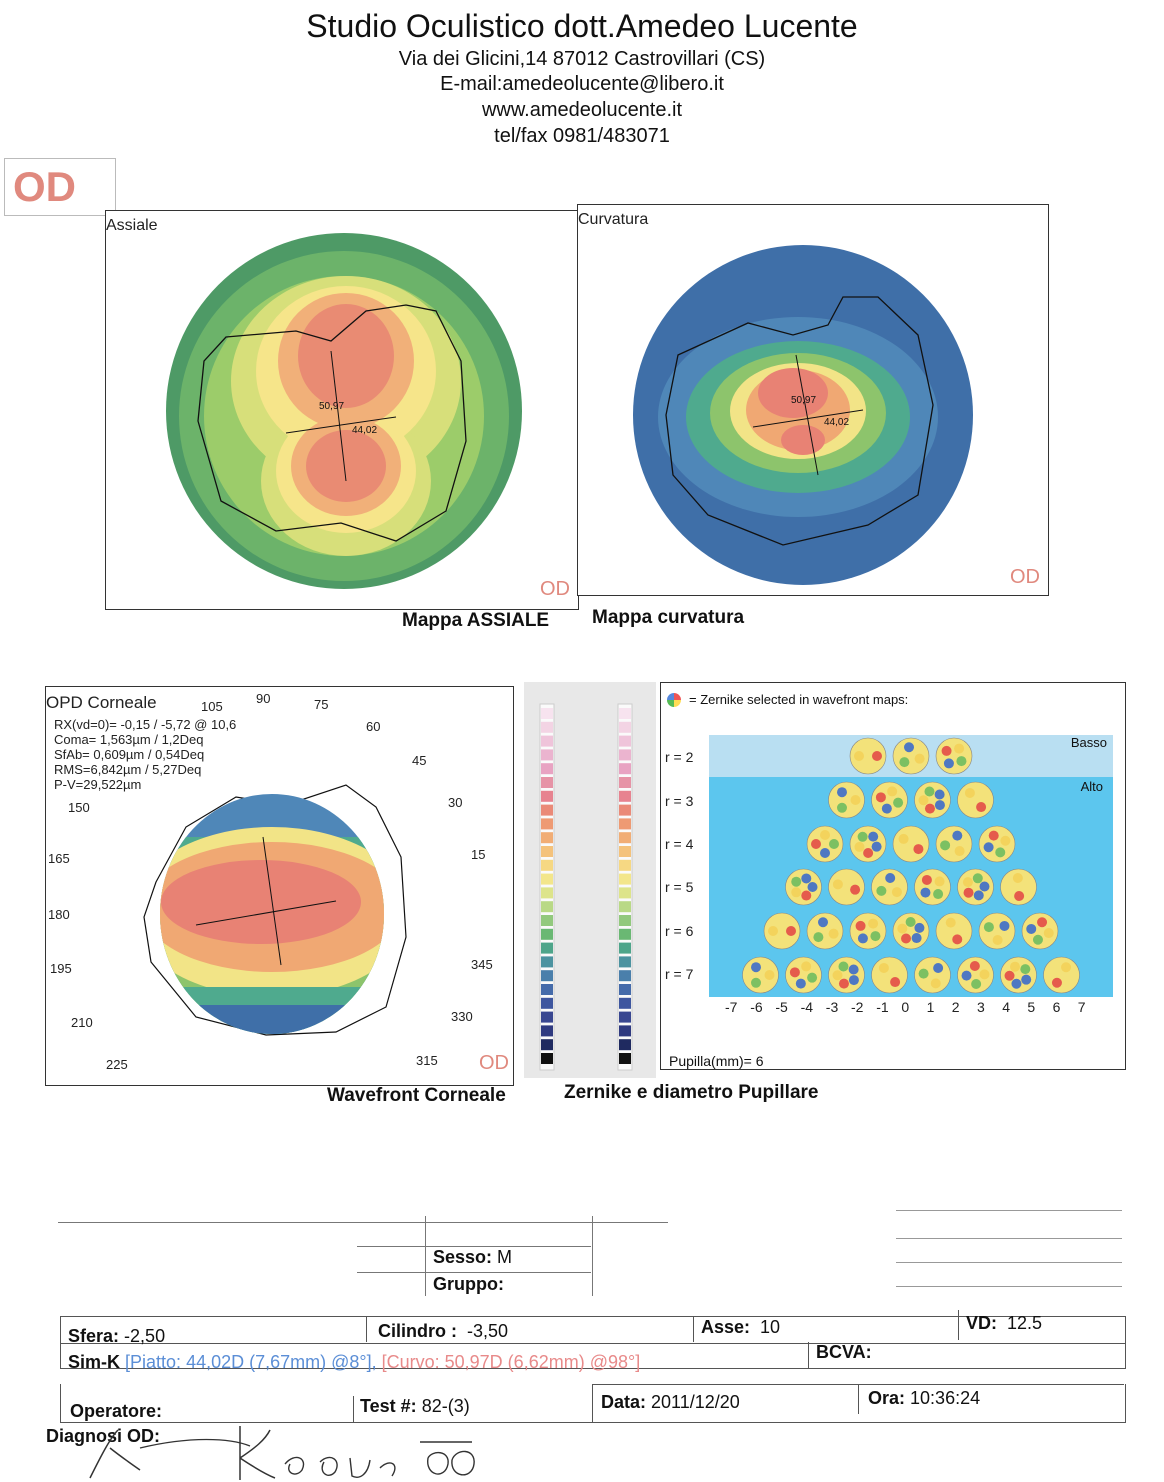 This screenshot has width=1164, height=1482. I want to click on zernike-x-label: 2, so click(955, 1007).